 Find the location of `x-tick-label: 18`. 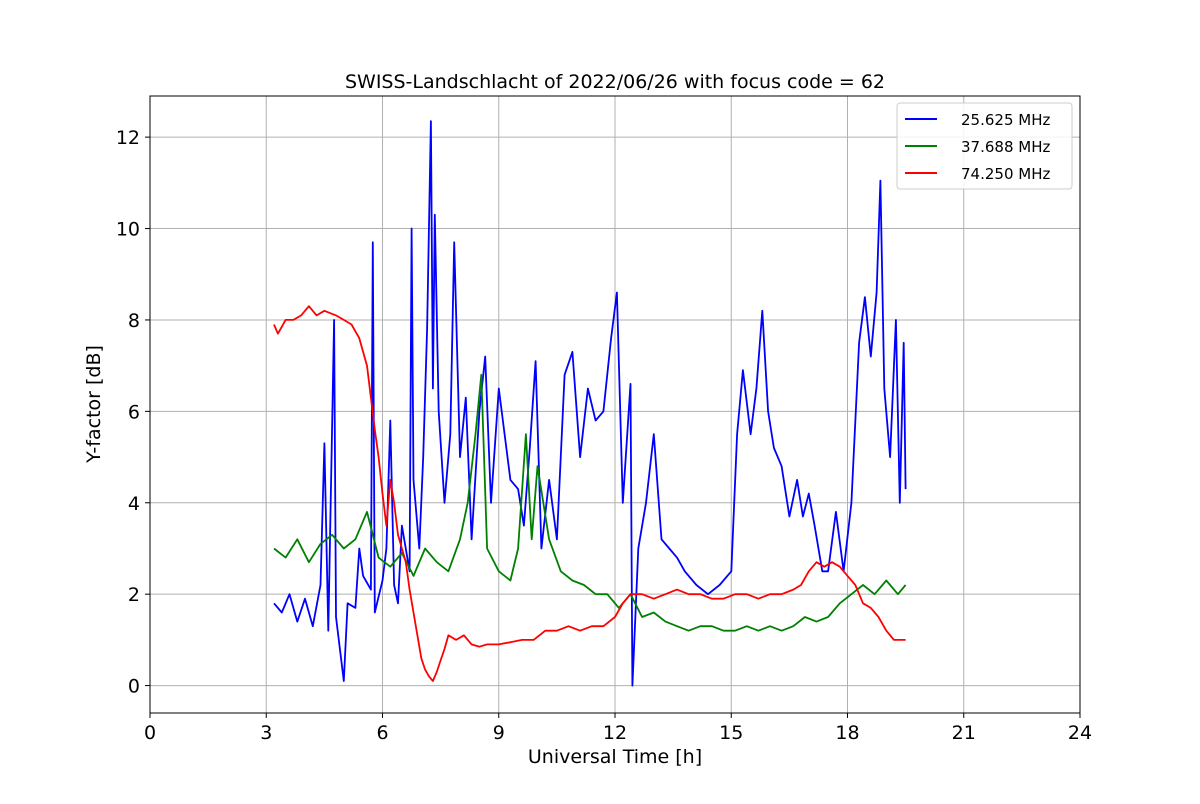

x-tick-label: 18 is located at coordinates (847, 733).